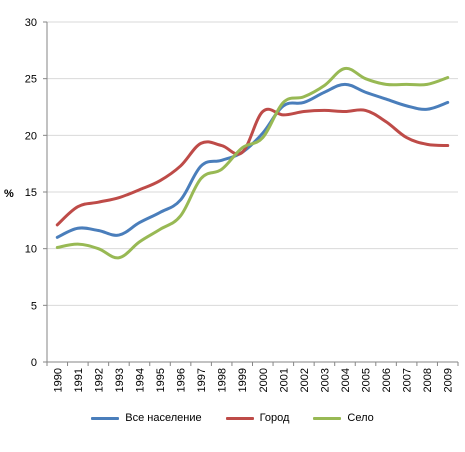 The height and width of the screenshot is (452, 465). Describe the element at coordinates (325, 380) in the screenshot. I see `x-tick-label: 2003` at that location.